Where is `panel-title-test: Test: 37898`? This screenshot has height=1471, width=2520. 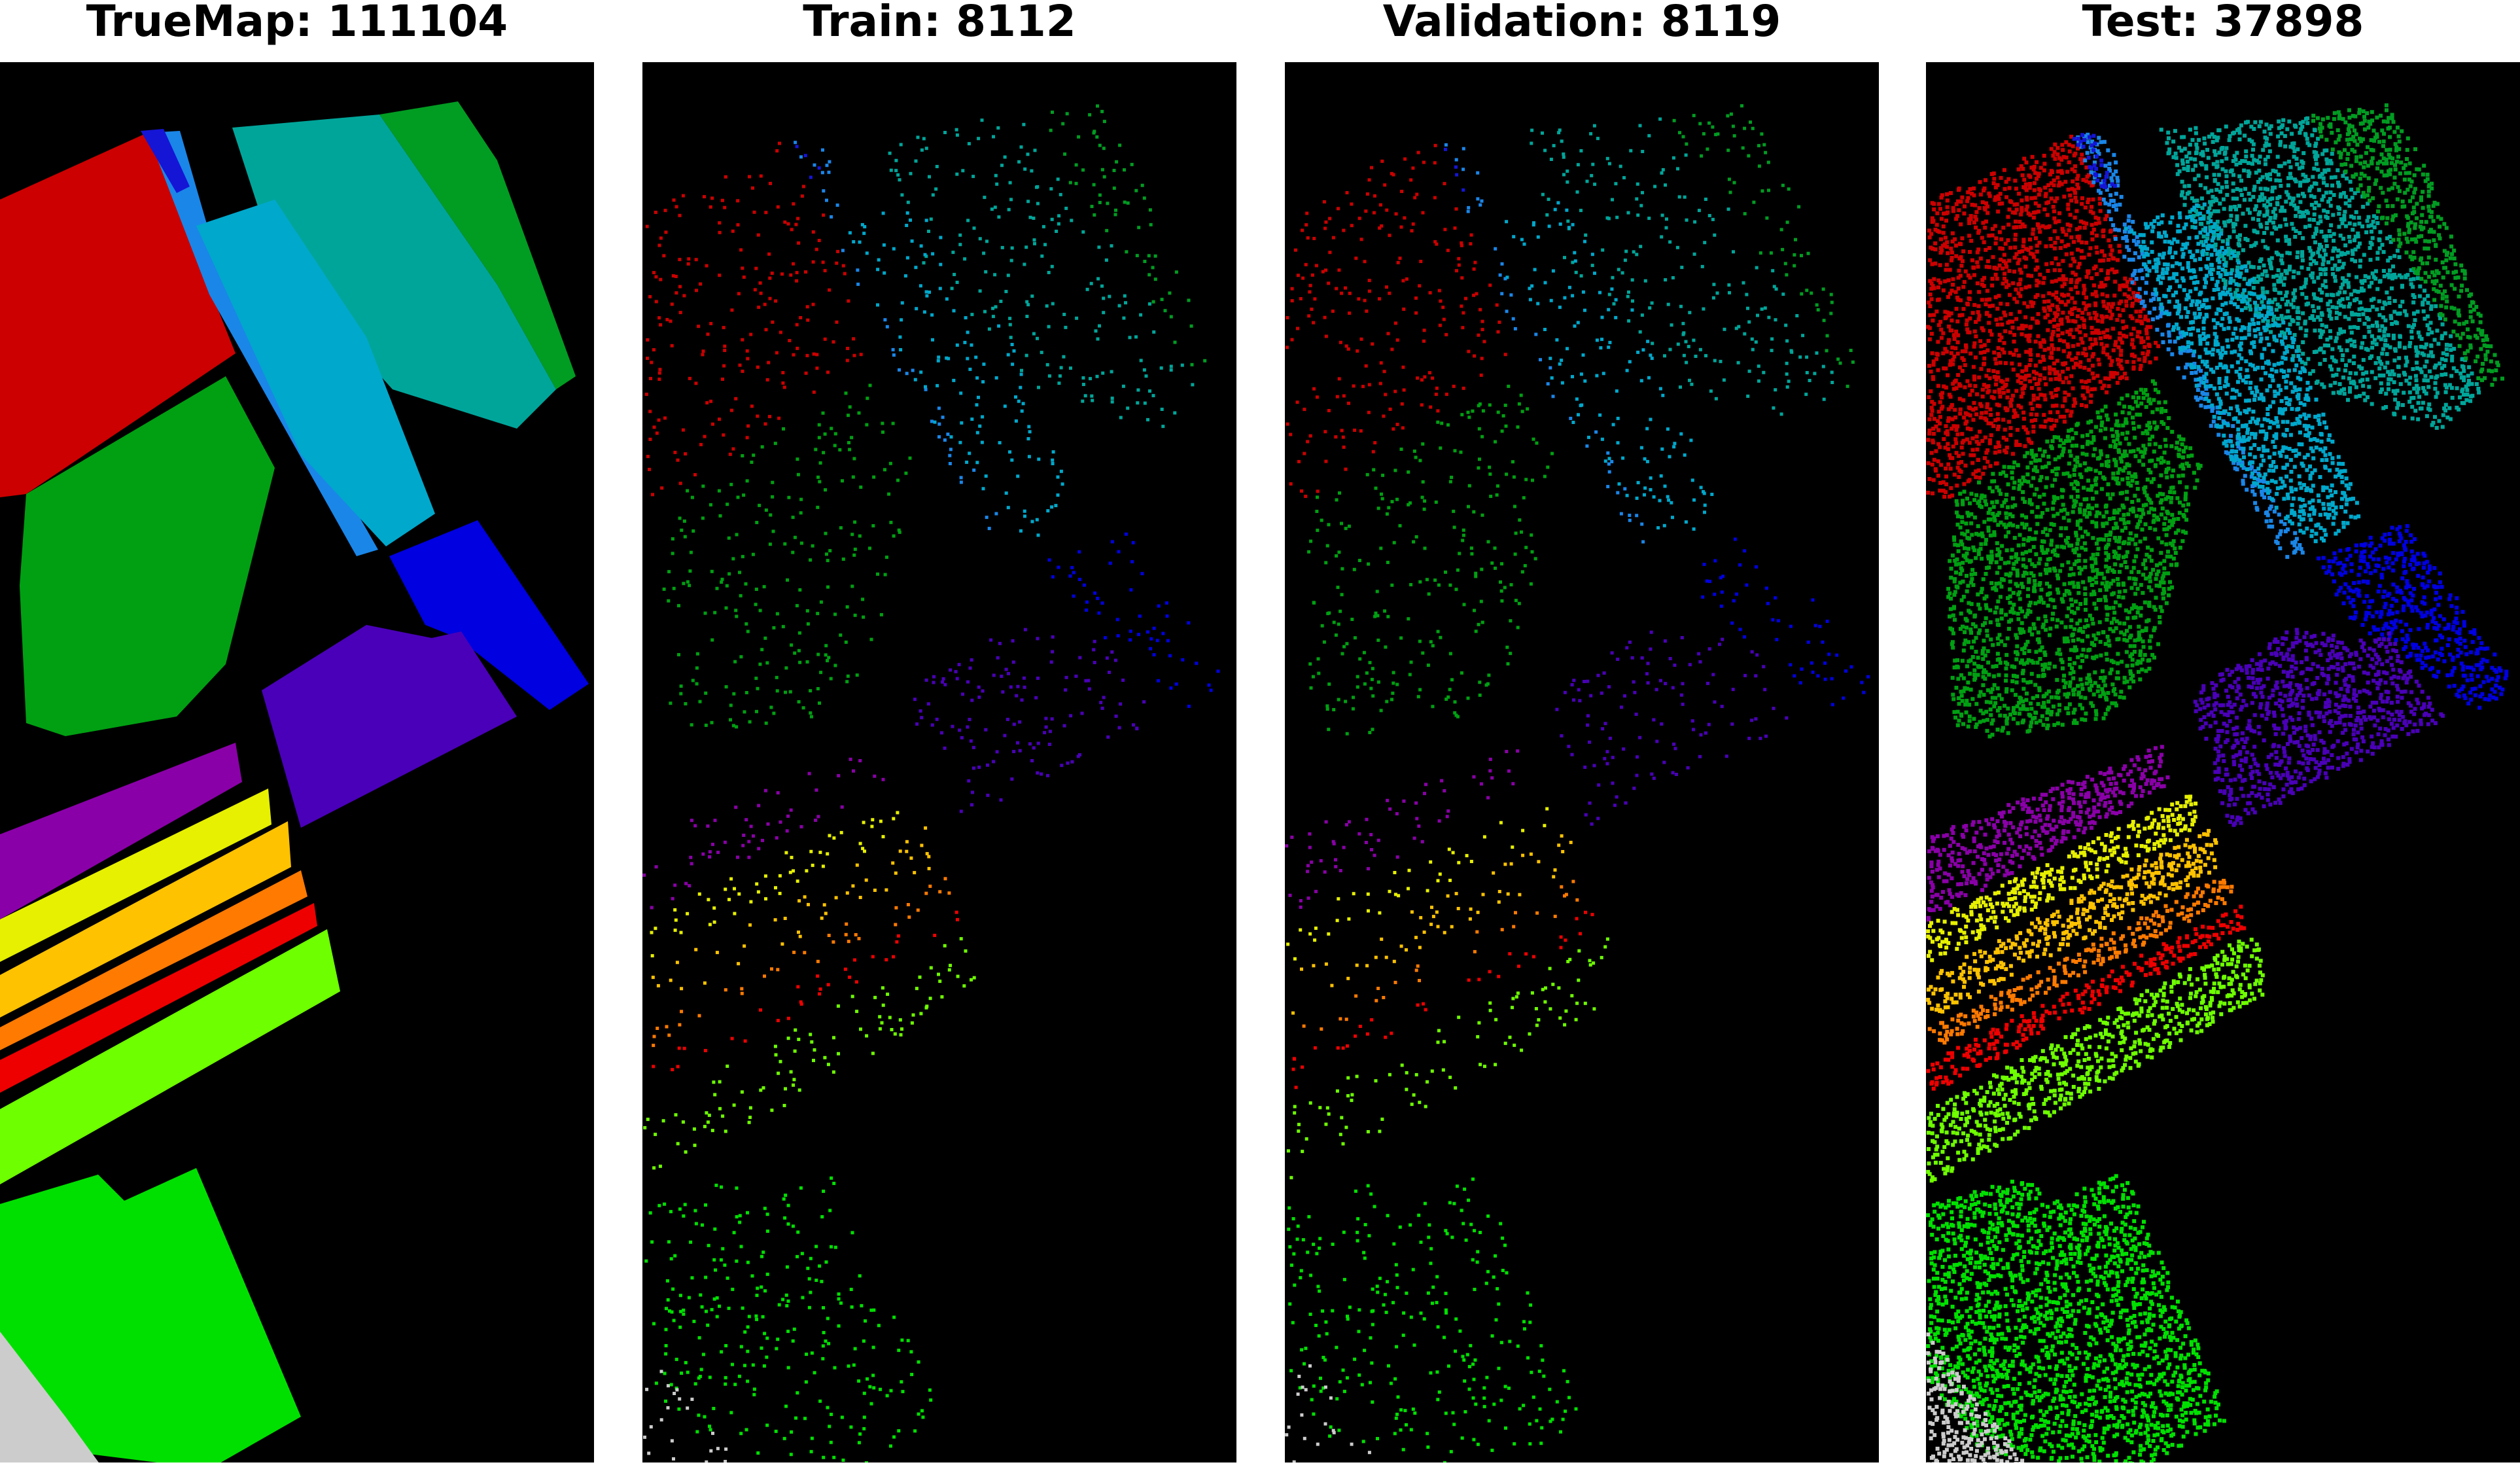 panel-title-test: Test: 37898 is located at coordinates (2223, 23).